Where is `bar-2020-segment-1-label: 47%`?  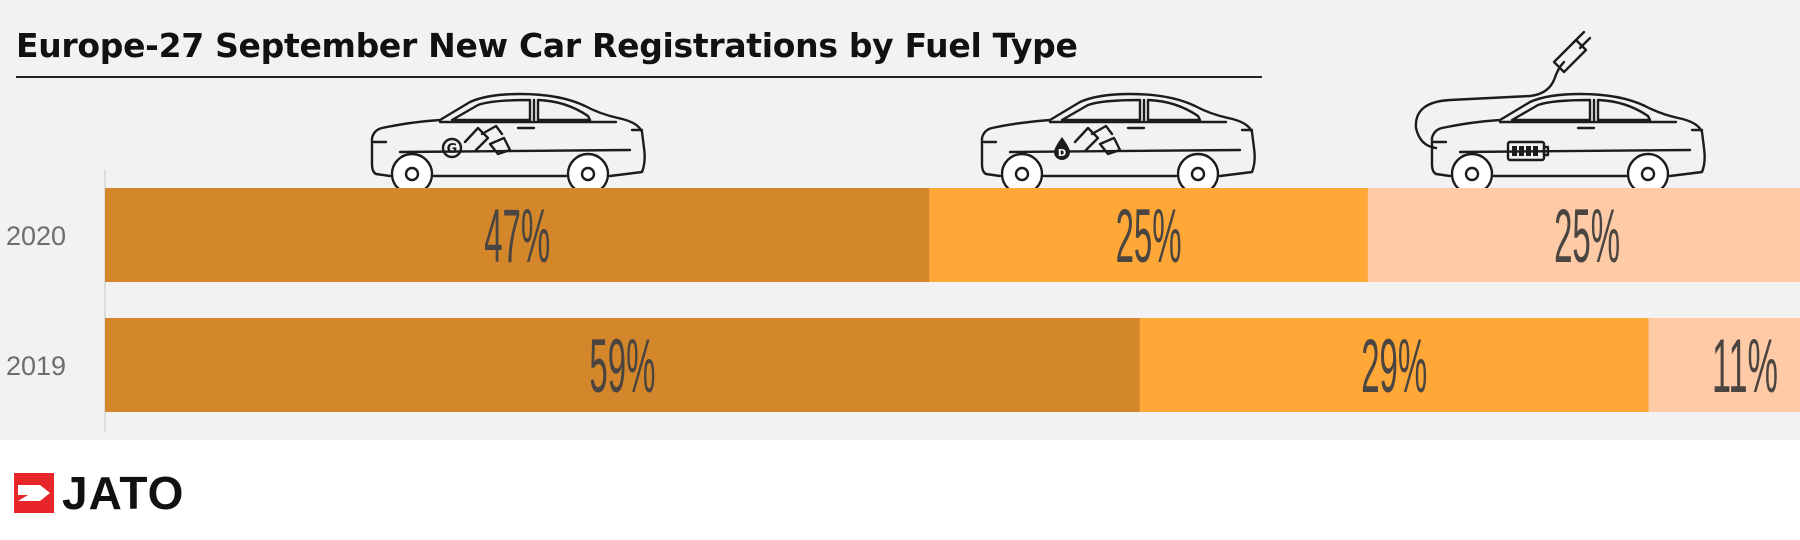
bar-2020-segment-1-label: 47% is located at coordinates (517, 236).